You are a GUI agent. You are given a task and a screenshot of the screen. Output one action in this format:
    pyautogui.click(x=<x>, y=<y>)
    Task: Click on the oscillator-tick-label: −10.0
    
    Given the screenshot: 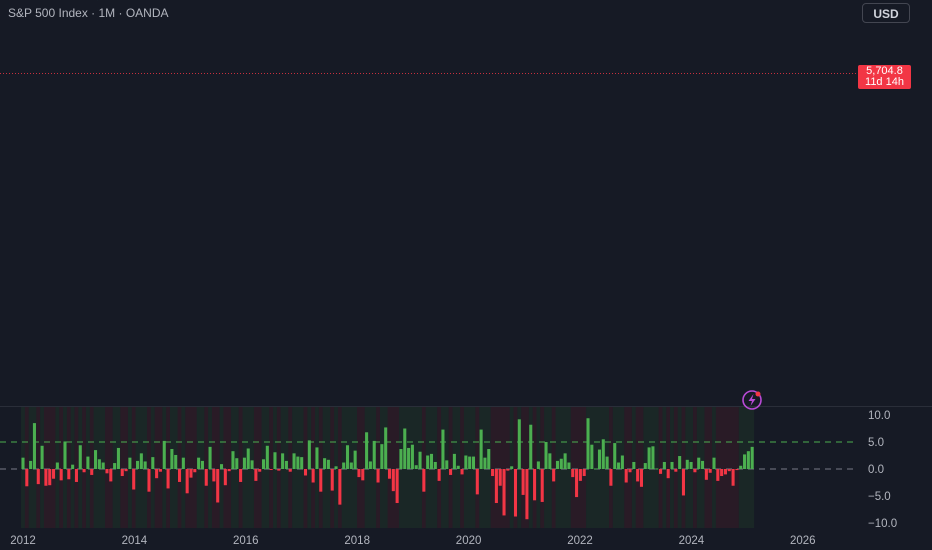 What is the action you would take?
    pyautogui.click(x=882, y=524)
    